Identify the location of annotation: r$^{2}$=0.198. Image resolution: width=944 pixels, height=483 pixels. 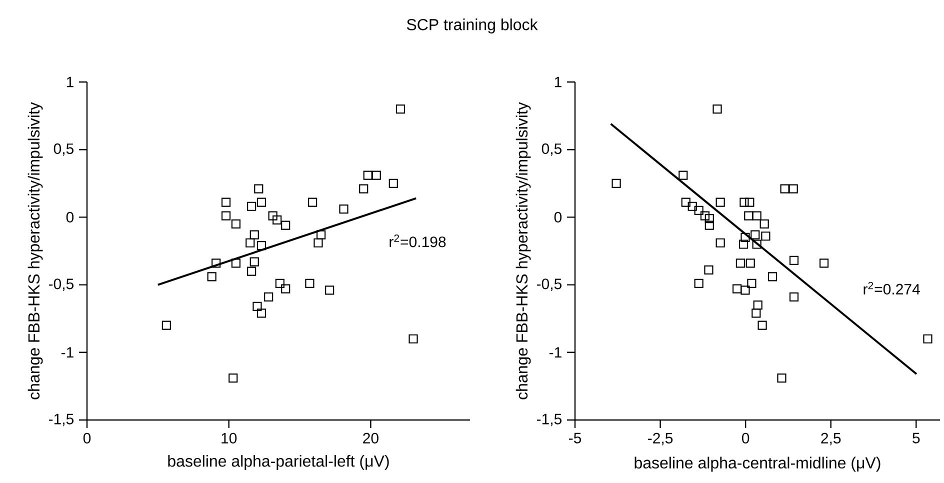
(418, 241).